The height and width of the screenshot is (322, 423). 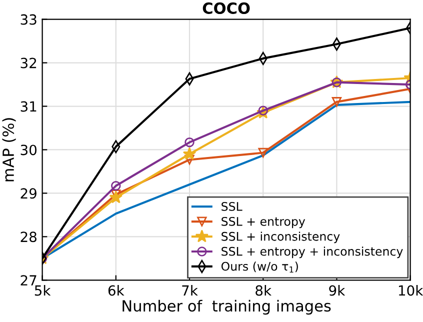 I want to click on legend-label: SSL, so click(x=232, y=206).